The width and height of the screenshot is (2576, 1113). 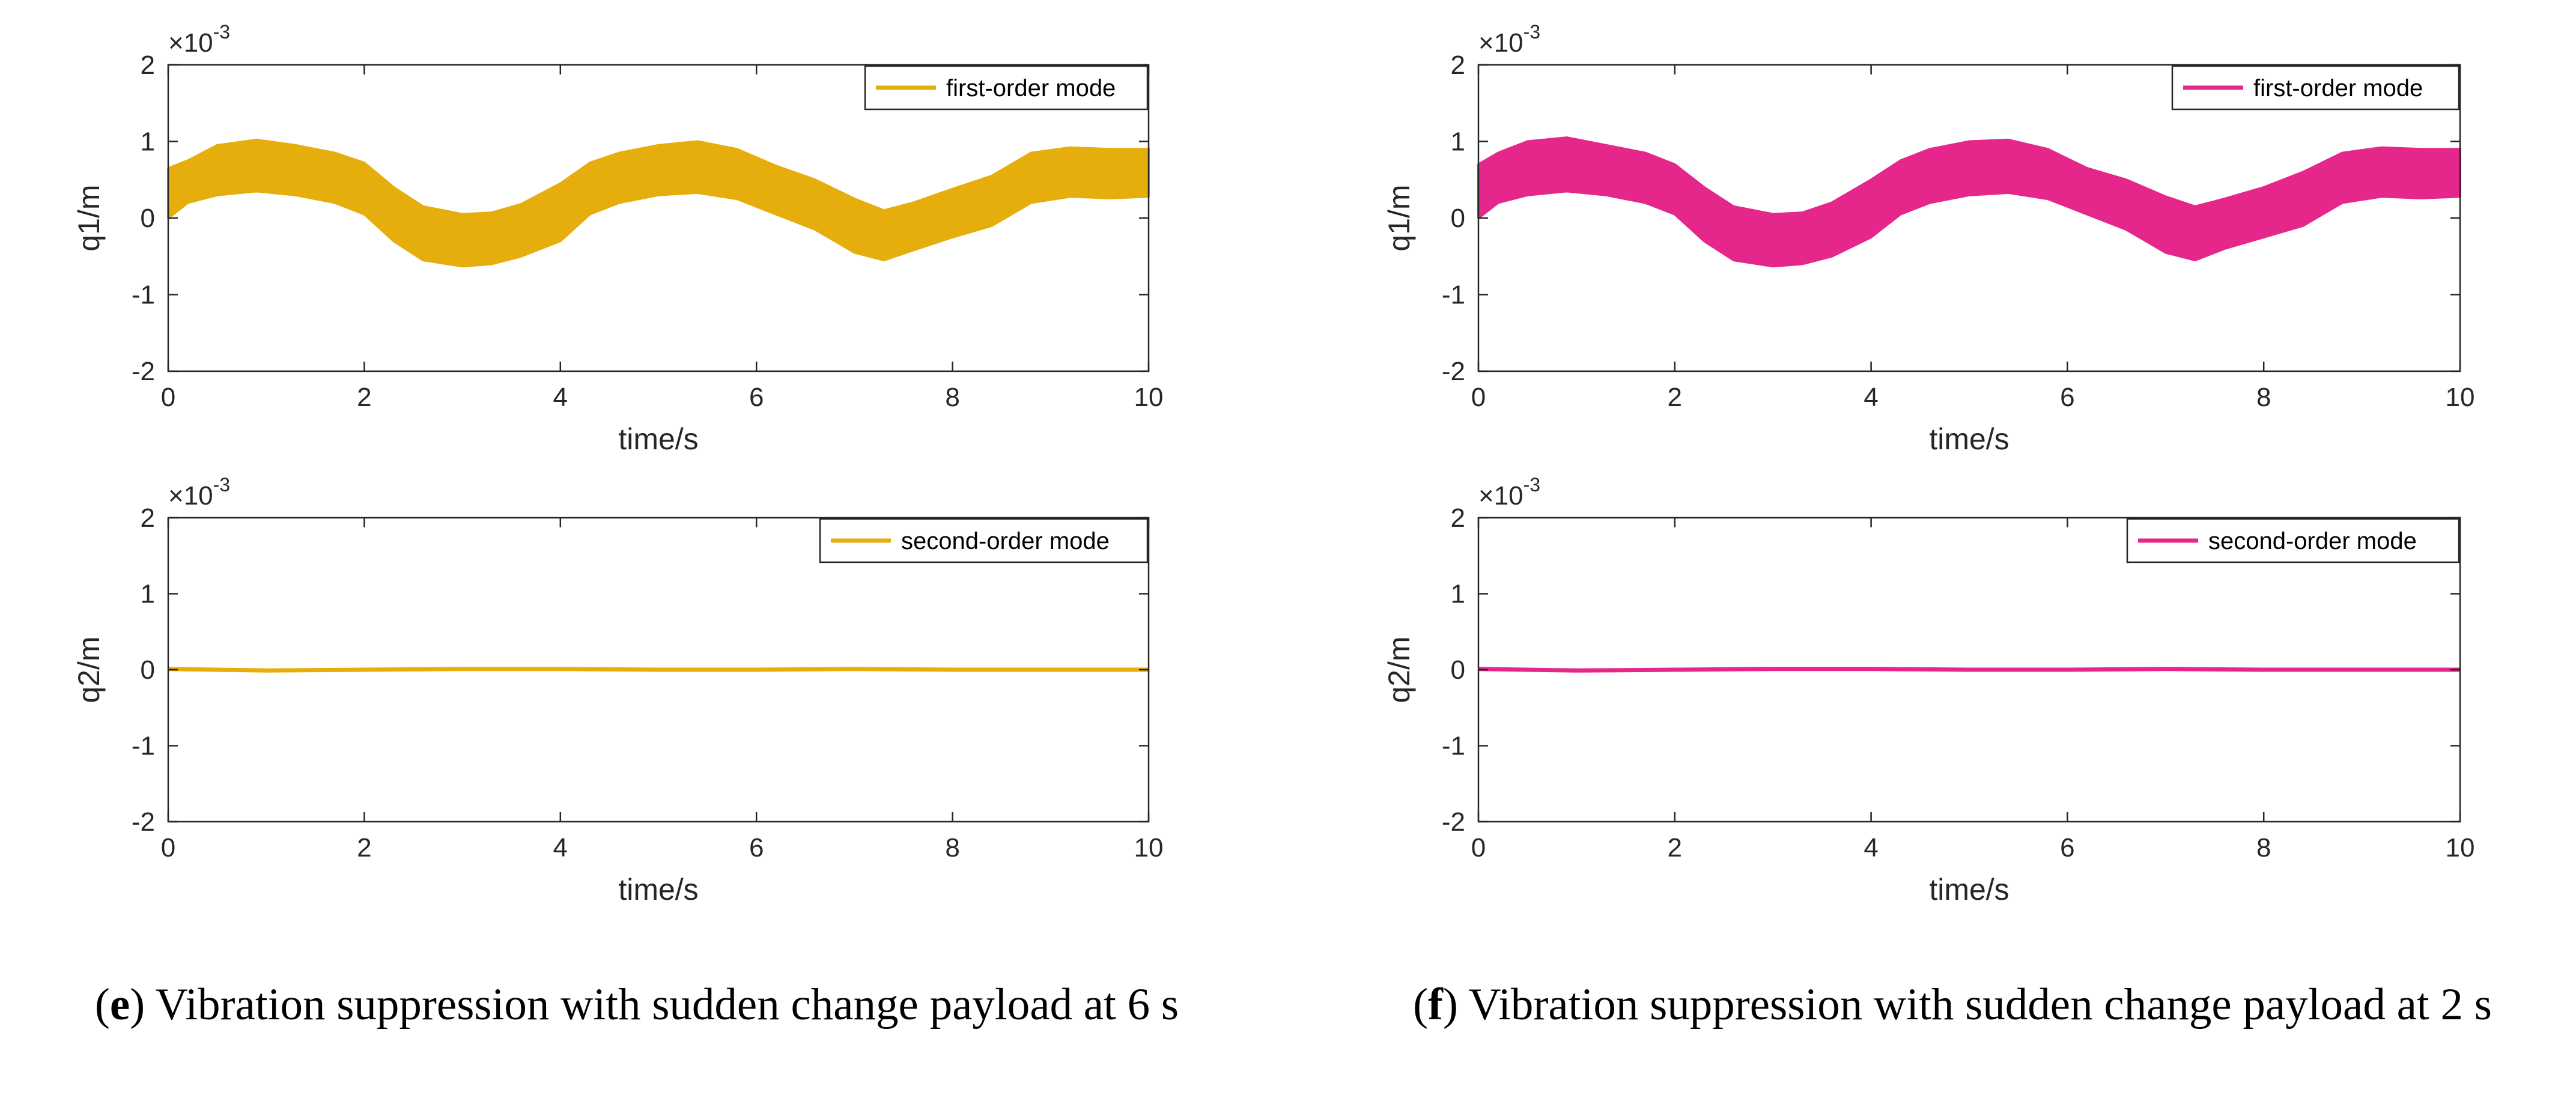 What do you see at coordinates (143, 747) in the screenshot?
I see `panel-e-bottom-ytick-label-1: -1` at bounding box center [143, 747].